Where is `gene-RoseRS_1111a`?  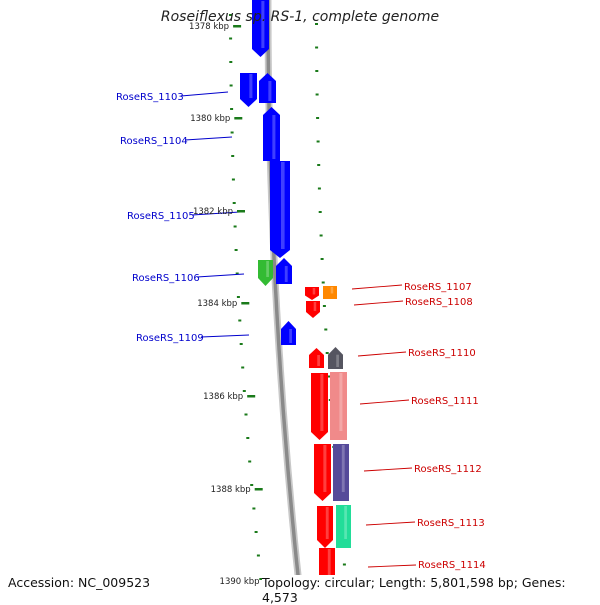 gene-RoseRS_1111a is located at coordinates (319, 406).